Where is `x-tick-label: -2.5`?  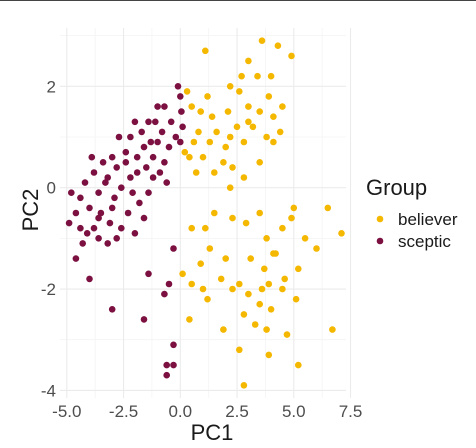
x-tick-label: -2.5 is located at coordinates (123, 411).